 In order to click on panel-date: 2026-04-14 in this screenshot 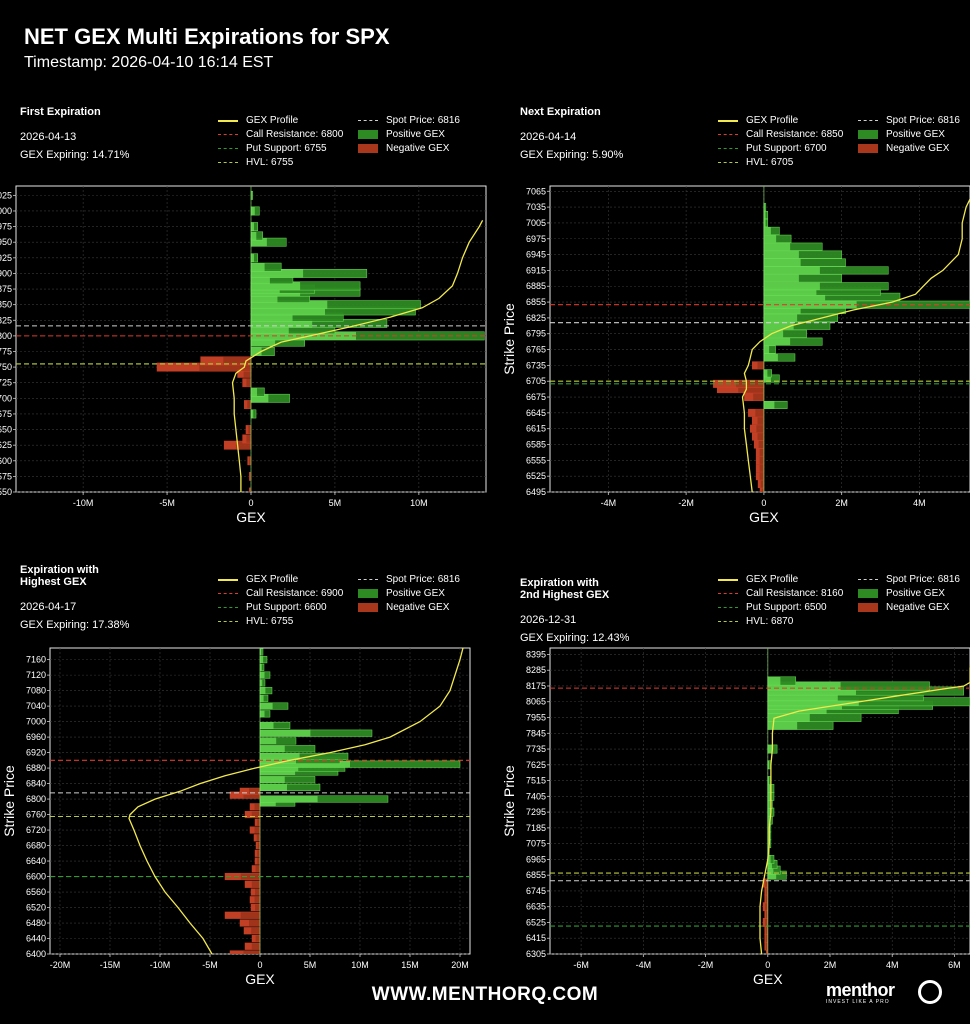, I will do `click(548, 137)`.